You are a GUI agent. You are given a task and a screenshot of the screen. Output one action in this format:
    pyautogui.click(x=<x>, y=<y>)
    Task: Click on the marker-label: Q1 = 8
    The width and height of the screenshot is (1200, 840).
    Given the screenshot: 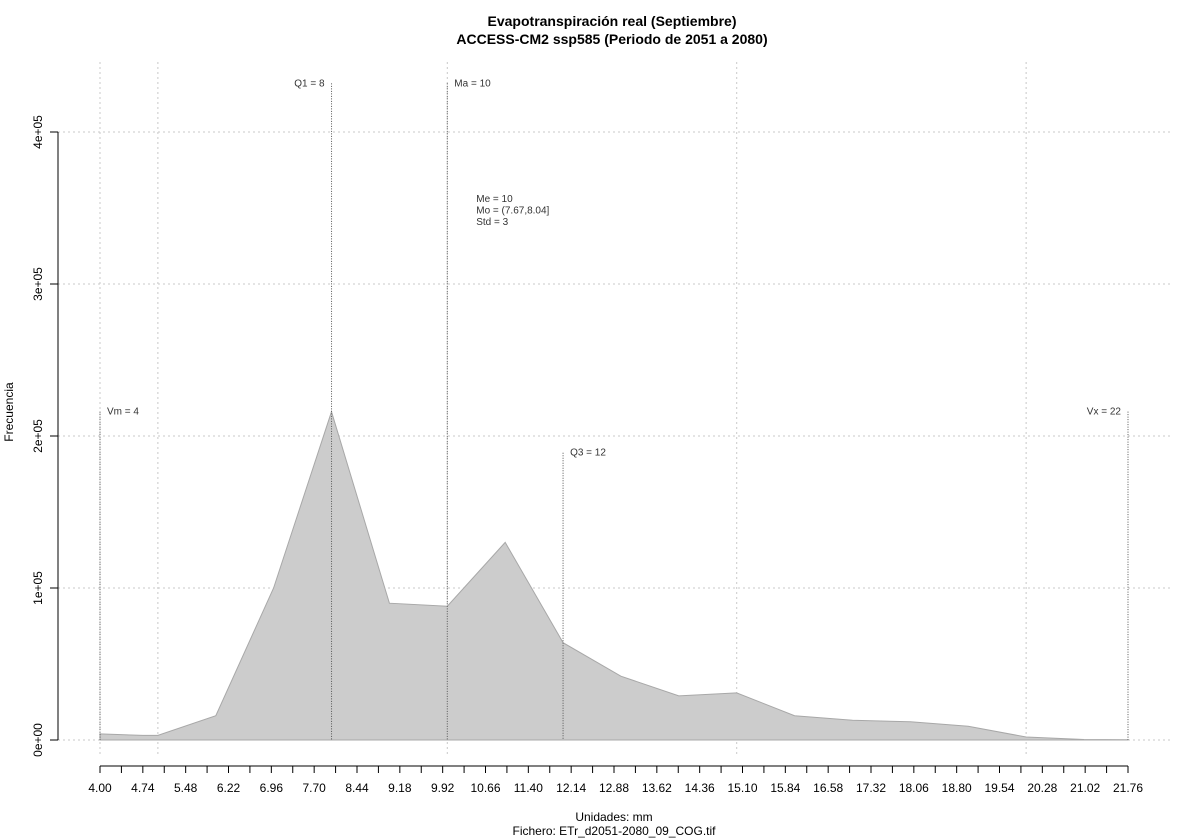 What is the action you would take?
    pyautogui.click(x=309, y=83)
    